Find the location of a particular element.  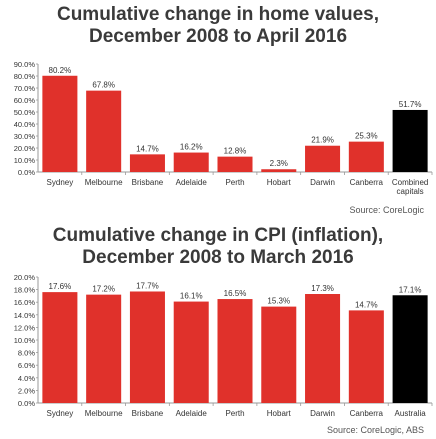

data-label: 17.3% is located at coordinates (322, 288).